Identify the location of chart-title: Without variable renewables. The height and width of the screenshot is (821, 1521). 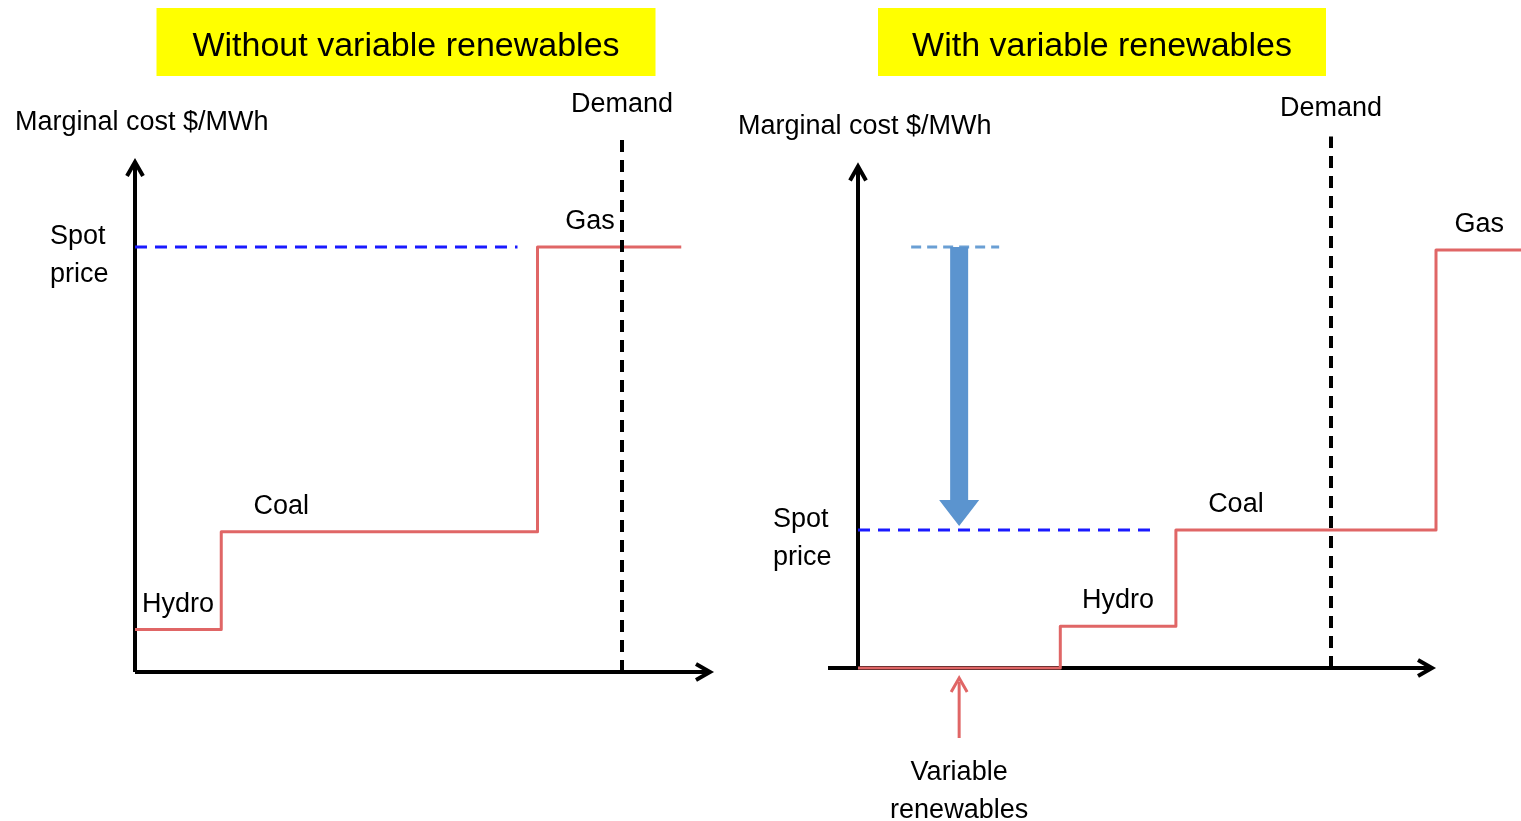
(406, 44).